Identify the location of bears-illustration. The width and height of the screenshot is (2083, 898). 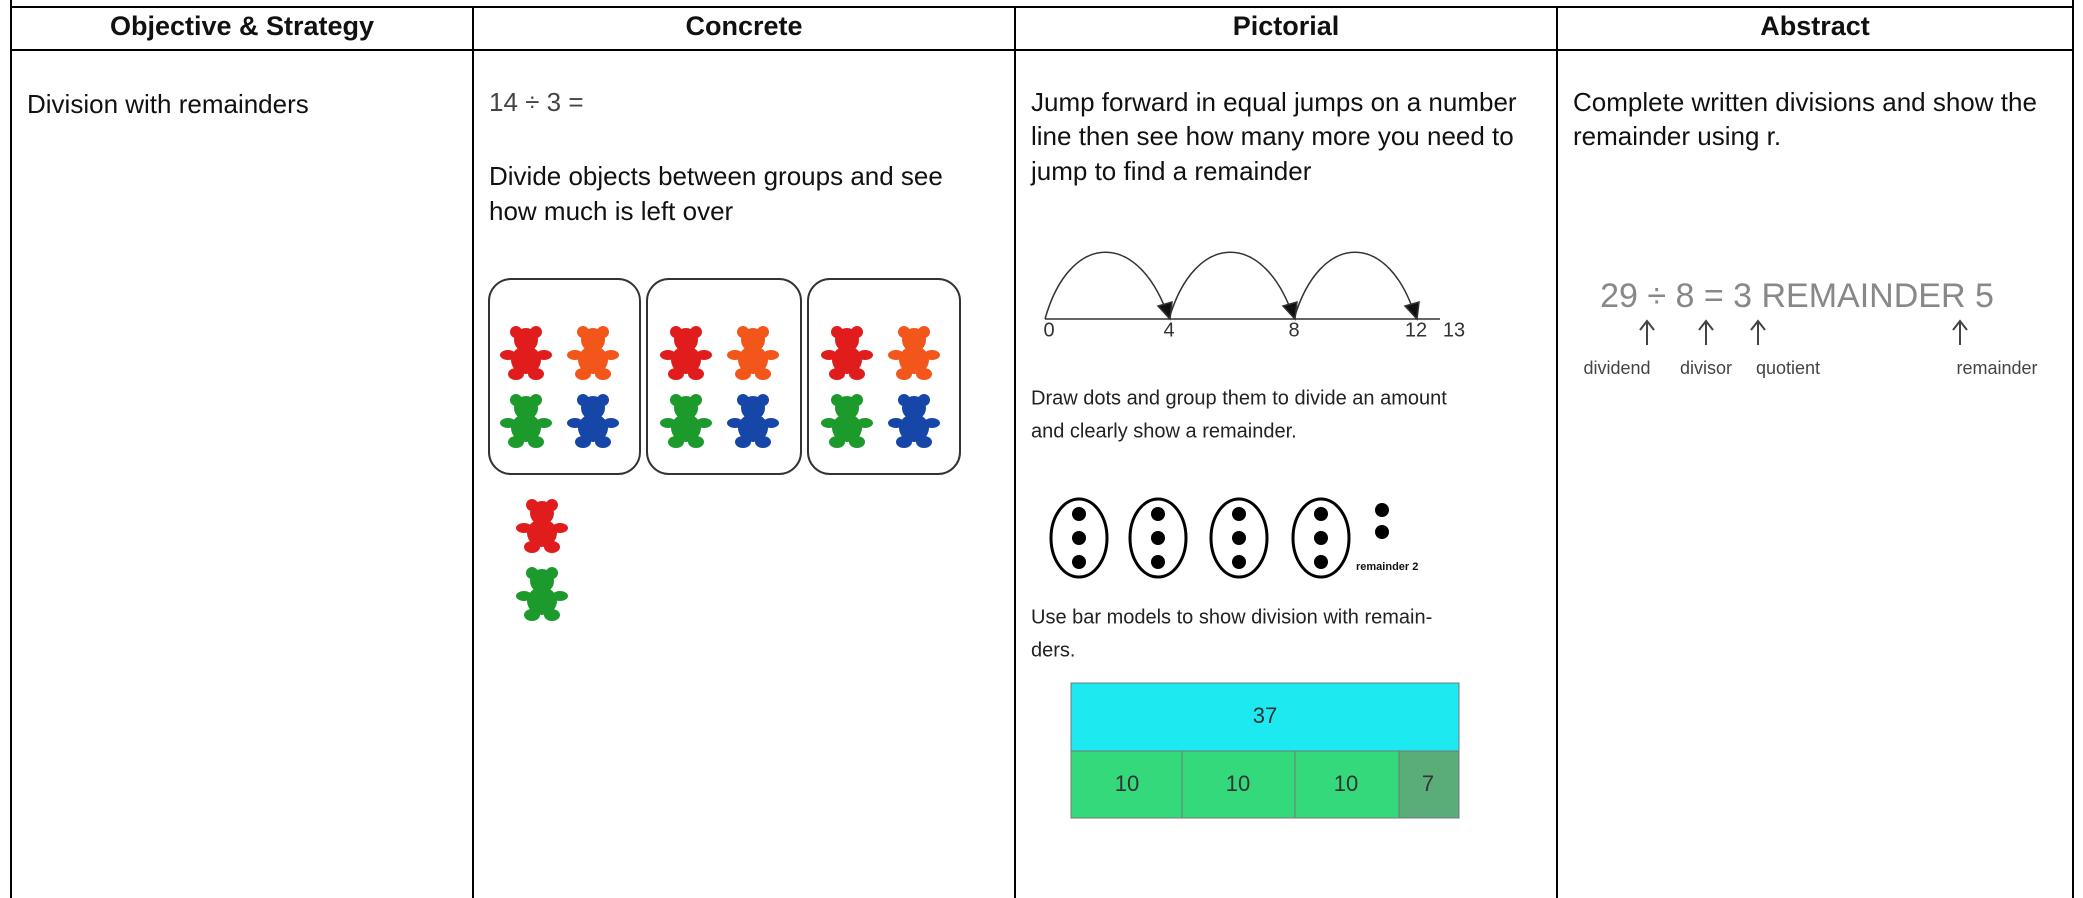
(724, 449).